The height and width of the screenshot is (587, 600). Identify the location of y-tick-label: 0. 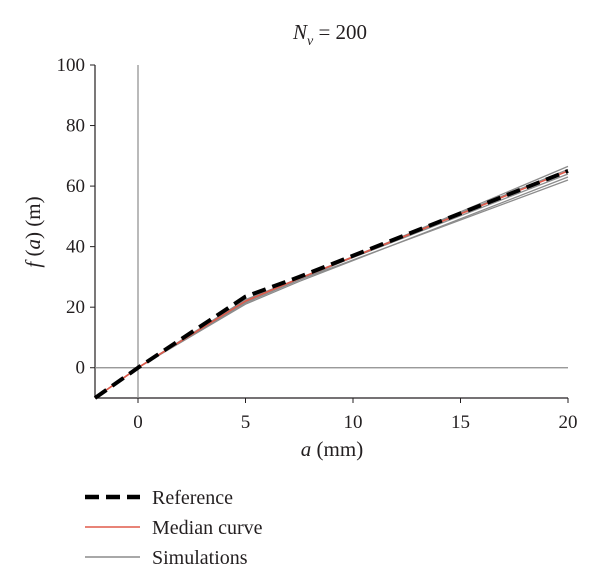
(81, 368).